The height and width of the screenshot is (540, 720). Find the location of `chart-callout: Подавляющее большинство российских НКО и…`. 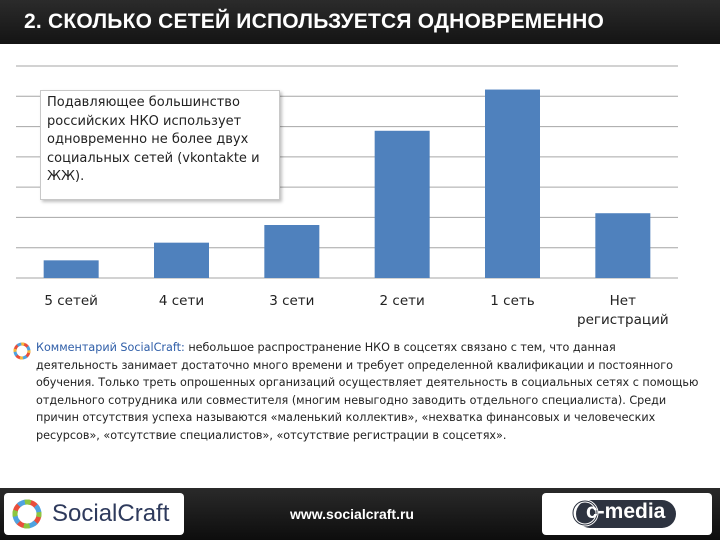

chart-callout: Подавляющее большинство российских НКО и… is located at coordinates (160, 145).